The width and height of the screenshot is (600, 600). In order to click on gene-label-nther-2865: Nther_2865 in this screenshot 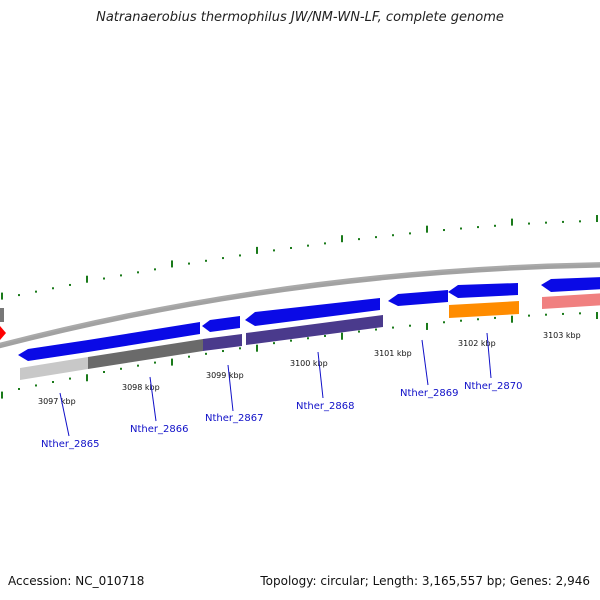, I will do `click(70, 444)`.